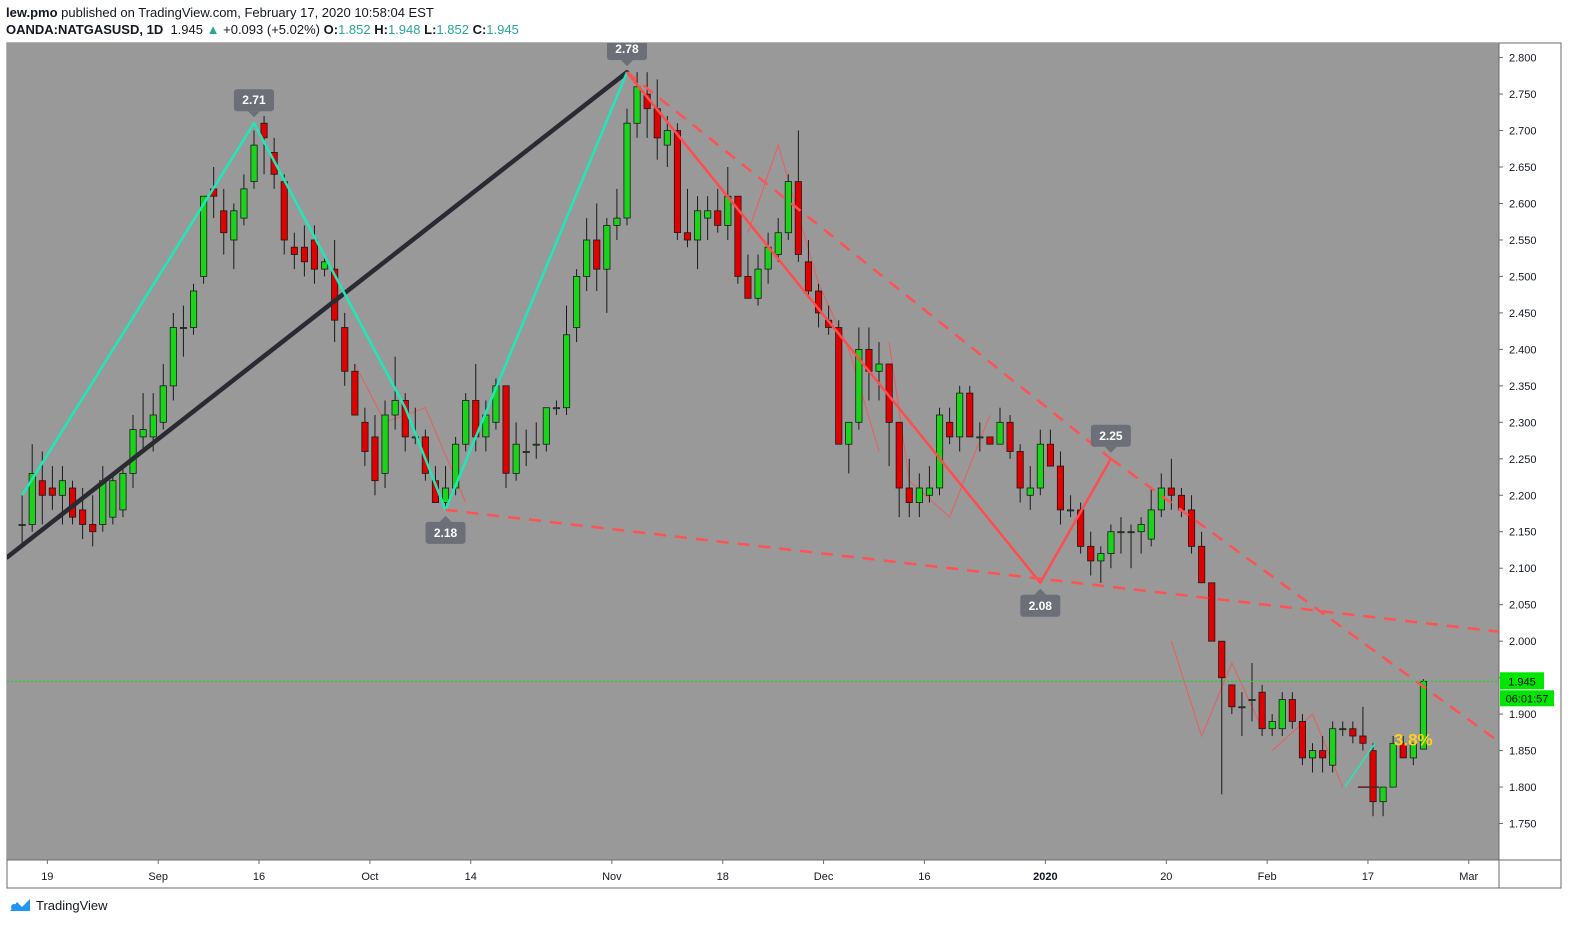 The width and height of the screenshot is (1572, 927). Describe the element at coordinates (1523, 387) in the screenshot. I see `y-tick-label: 2.350` at that location.